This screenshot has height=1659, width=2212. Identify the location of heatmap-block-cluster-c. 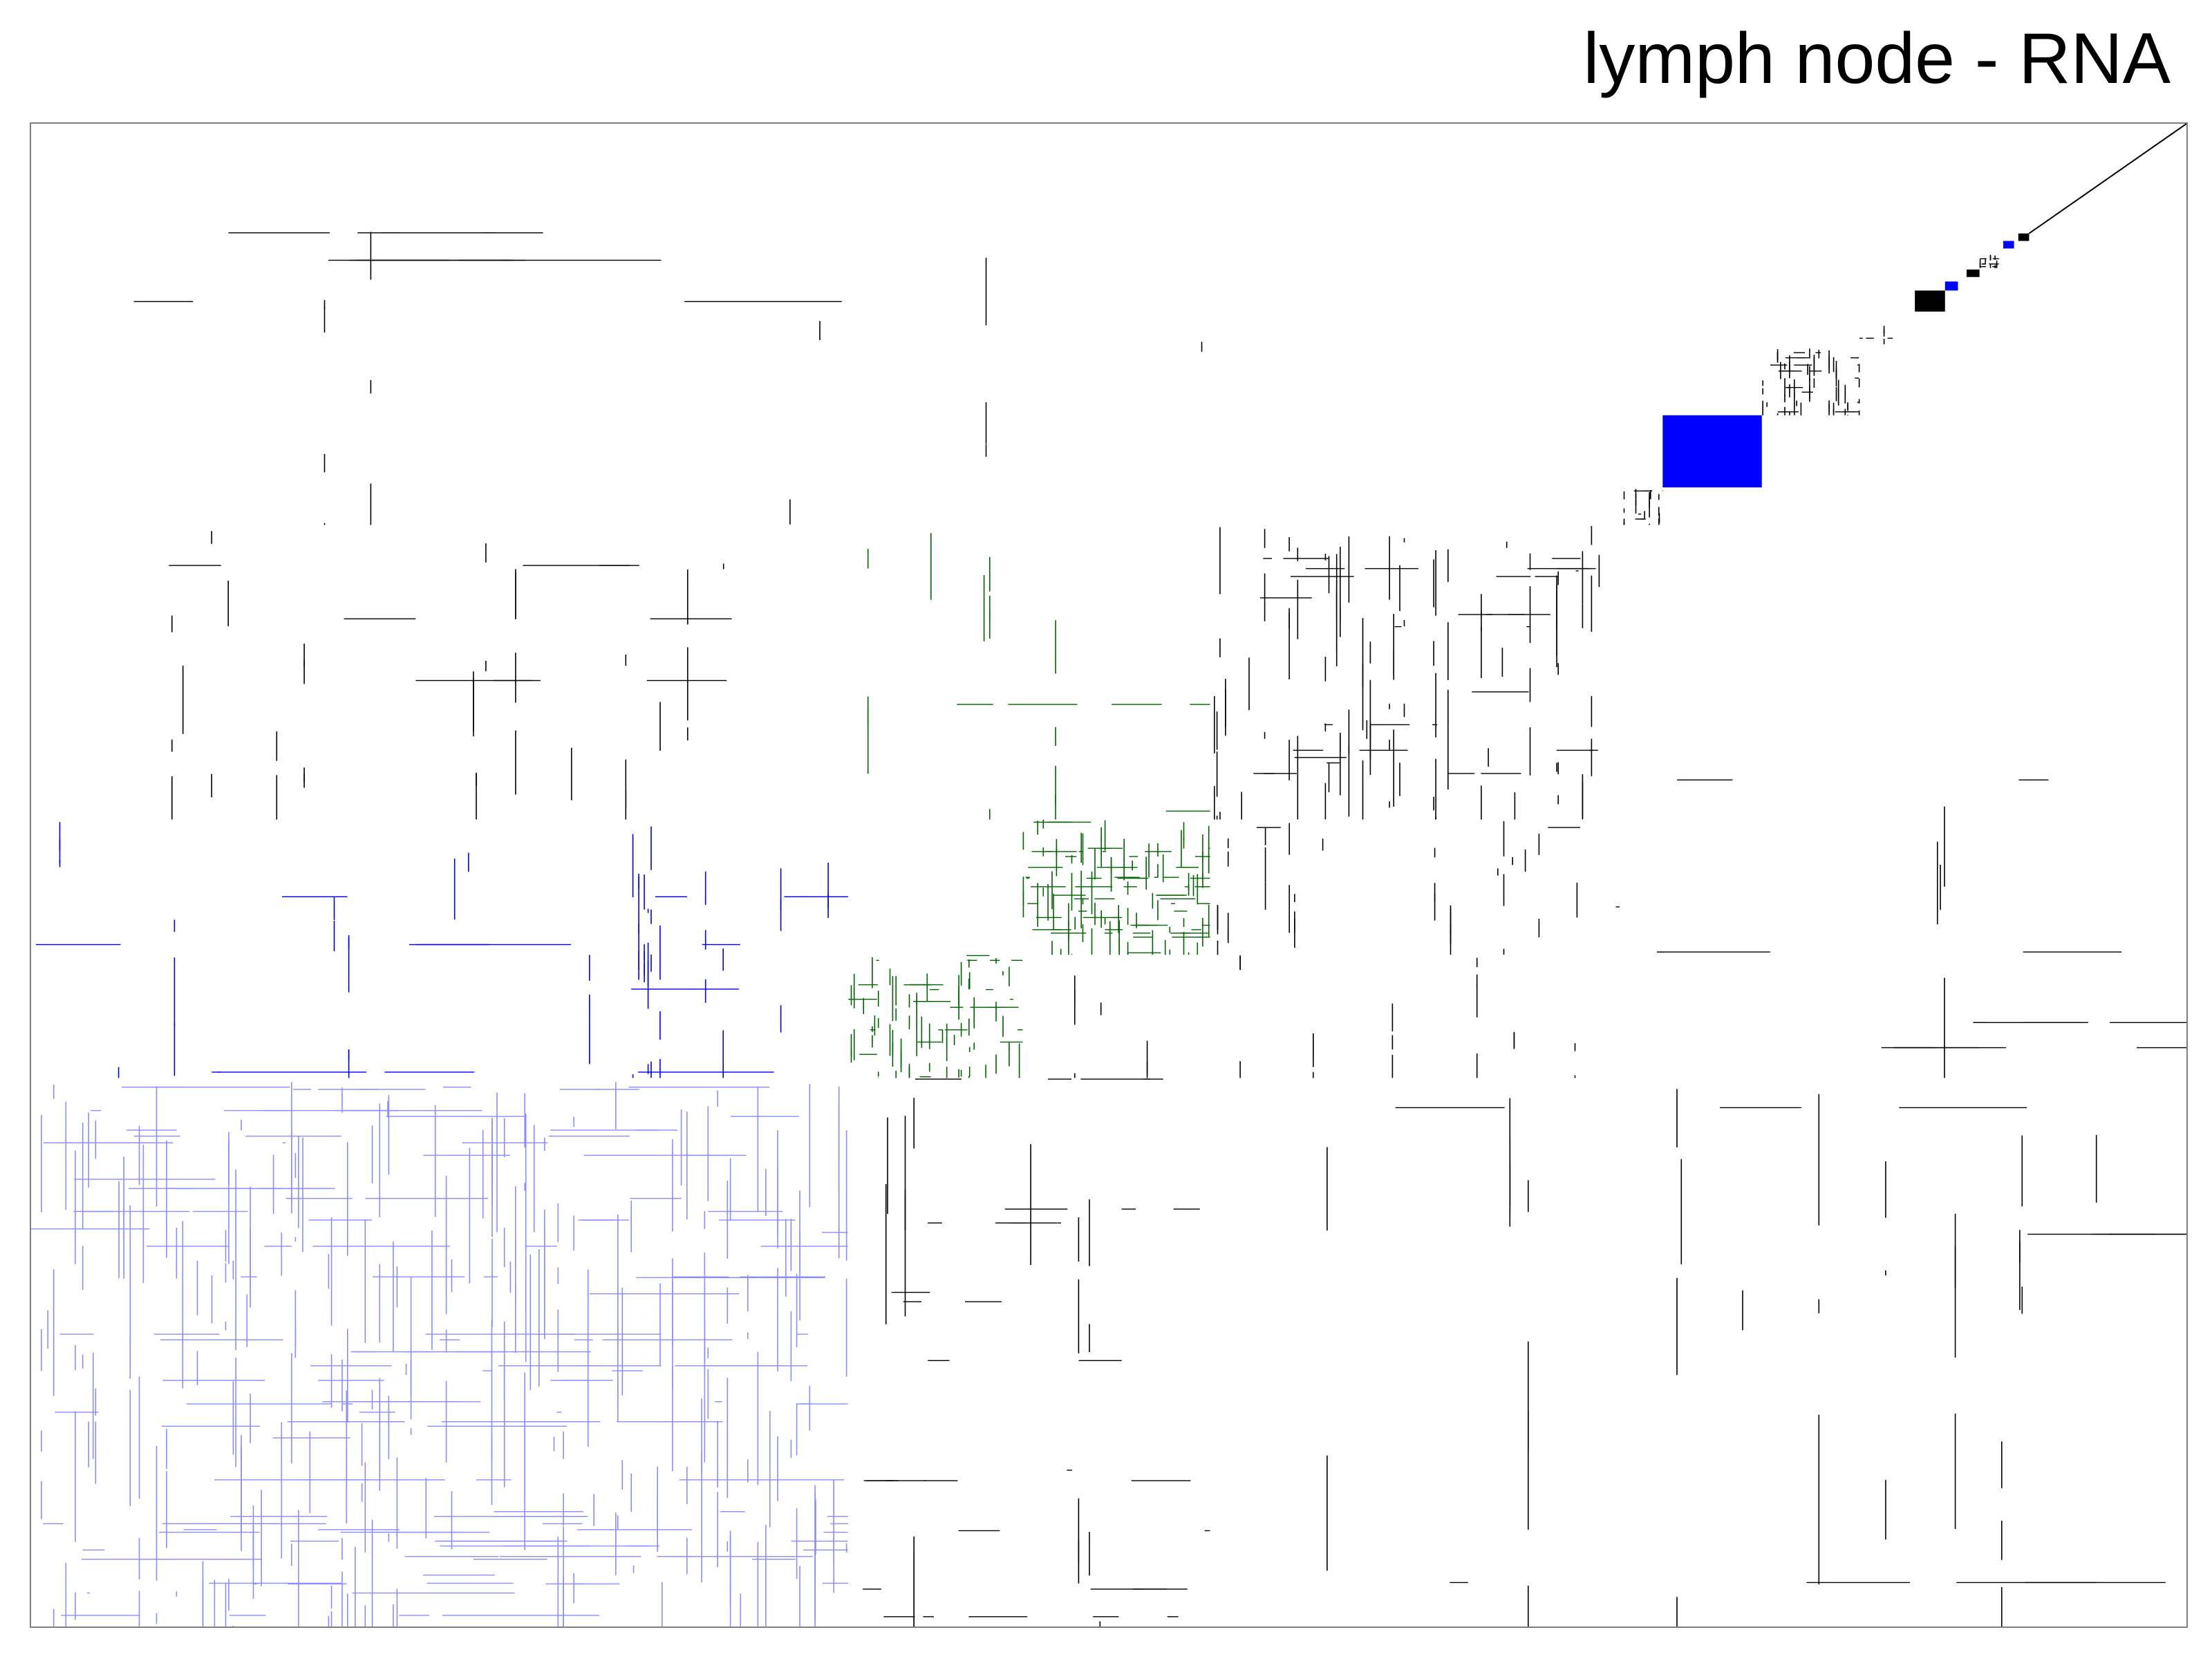
(1116, 887).